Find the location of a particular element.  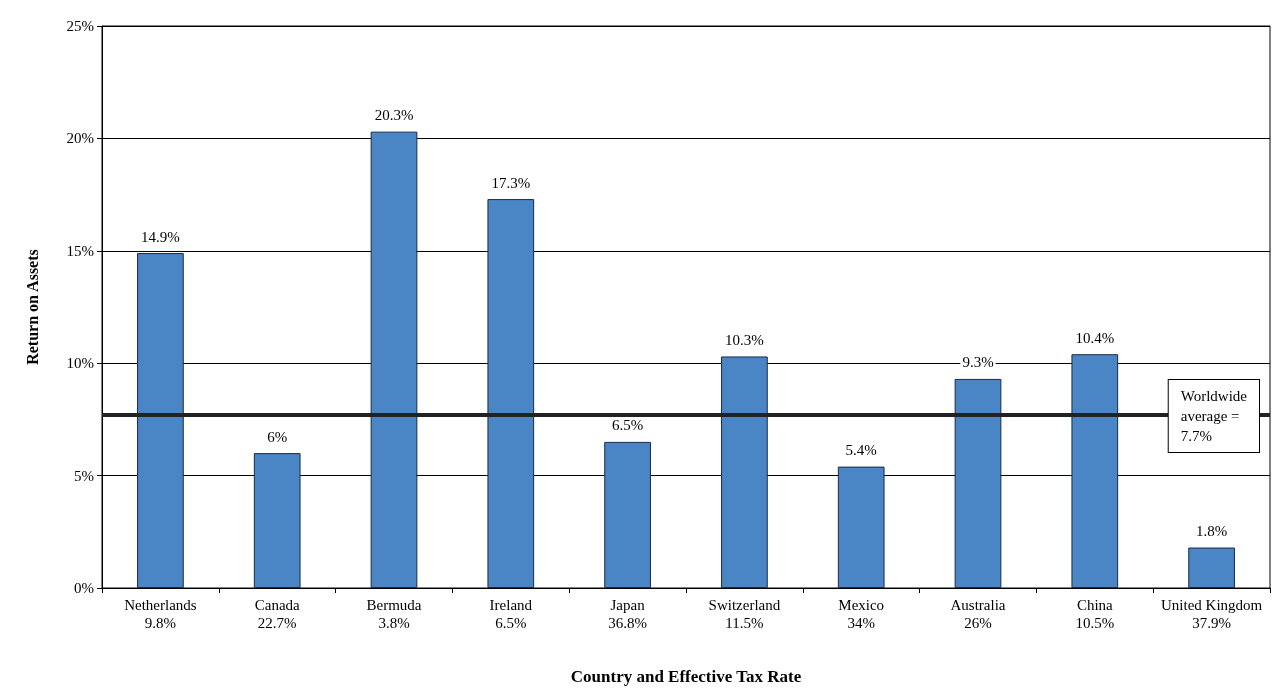

data-label: 6.5% is located at coordinates (627, 425).